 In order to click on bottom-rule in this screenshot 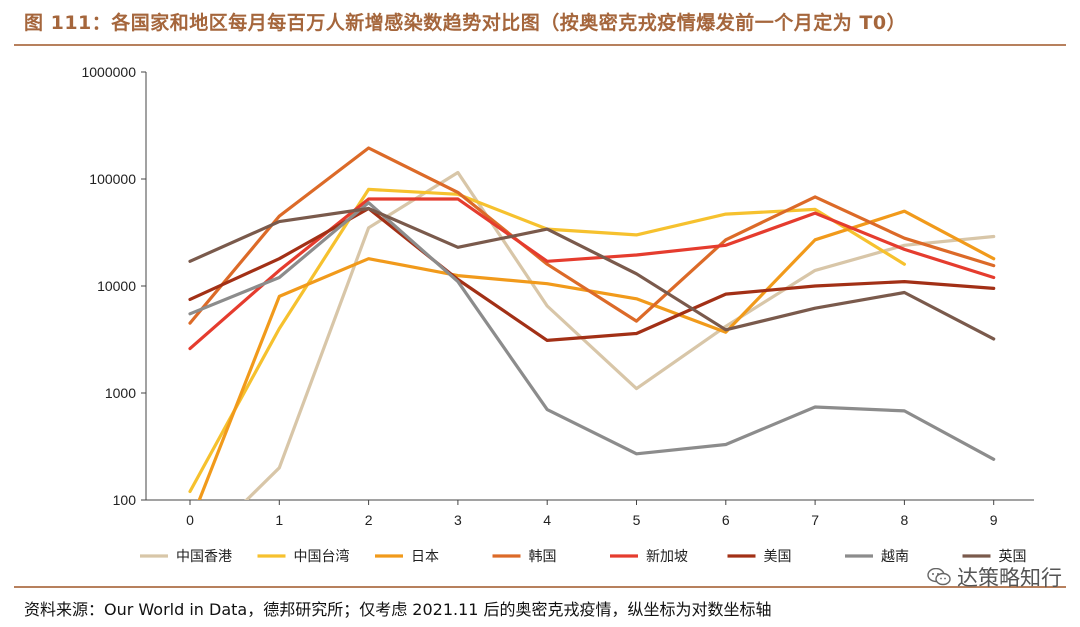, I will do `click(540, 587)`.